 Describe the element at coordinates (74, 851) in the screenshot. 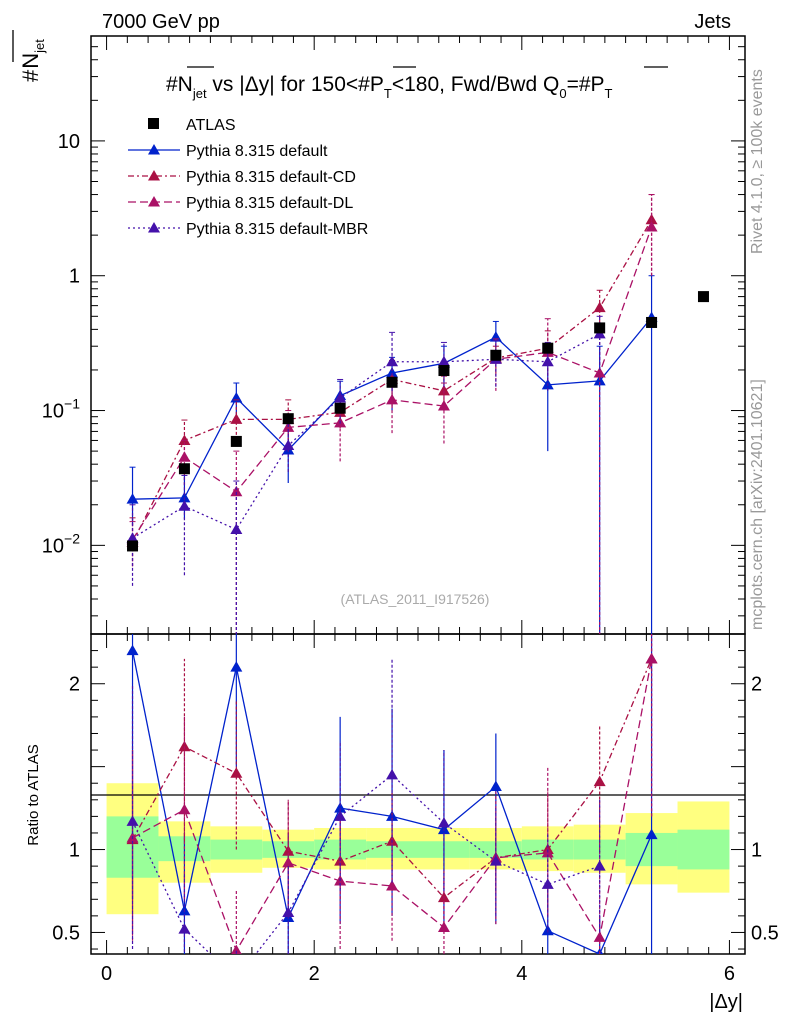

I see `ratio-tick-label: 1` at that location.